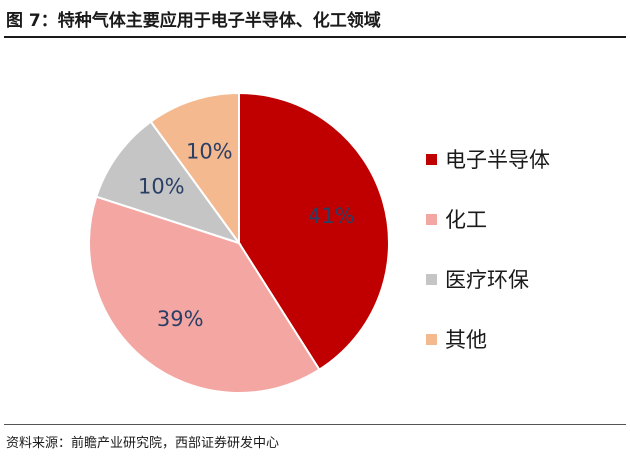  Describe the element at coordinates (466, 340) in the screenshot. I see `legend-label: 其他` at that location.